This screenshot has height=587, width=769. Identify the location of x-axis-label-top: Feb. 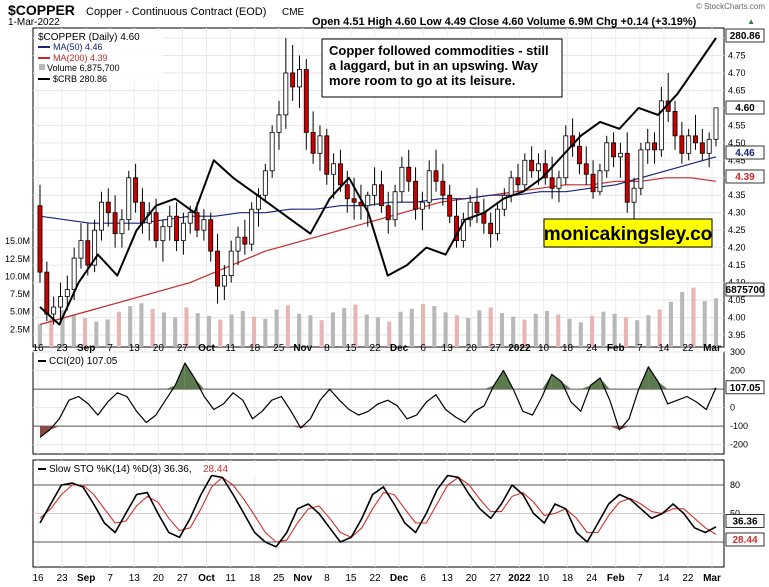
(616, 348).